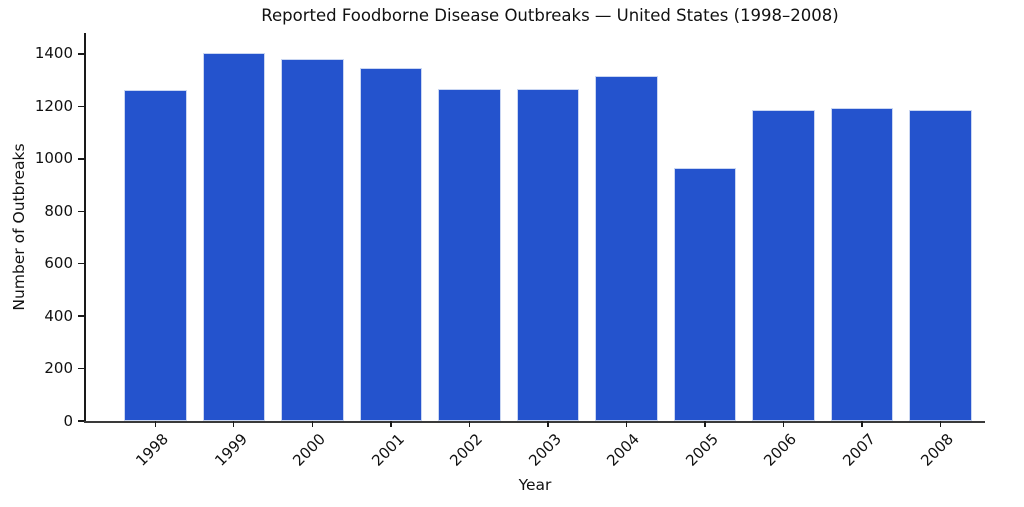 This screenshot has height=507, width=1024. What do you see at coordinates (626, 248) in the screenshot?
I see `bar-2004` at bounding box center [626, 248].